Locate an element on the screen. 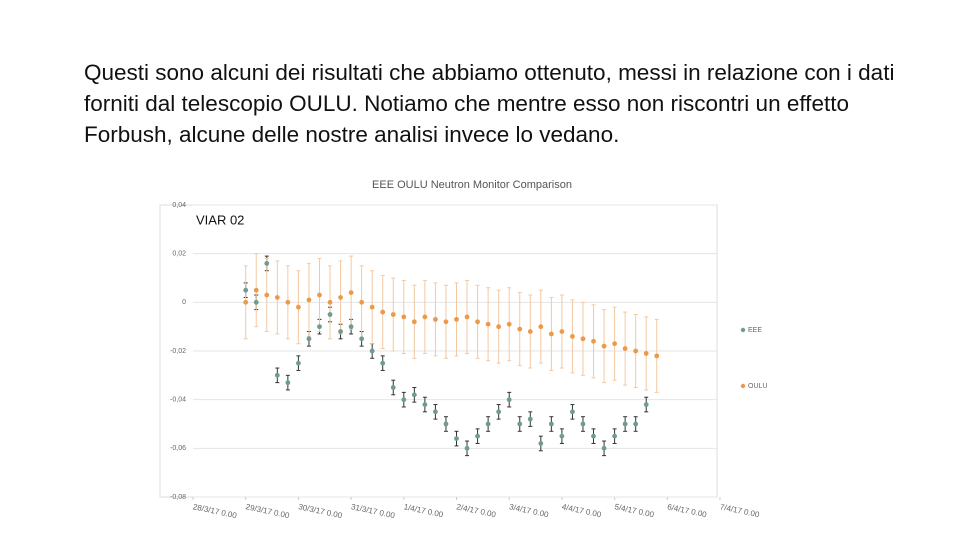 The image size is (960, 540). y-tick-label: 0,02 is located at coordinates (179, 254).